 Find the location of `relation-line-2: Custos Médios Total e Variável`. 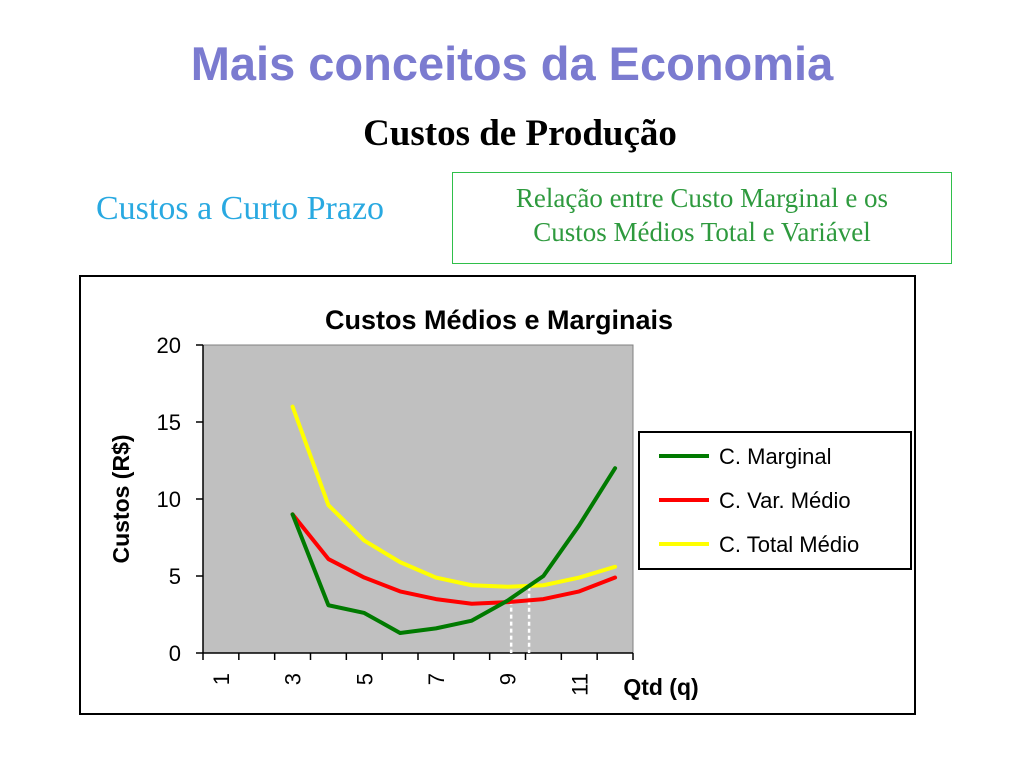

relation-line-2: Custos Médios Total e Variável is located at coordinates (702, 232).